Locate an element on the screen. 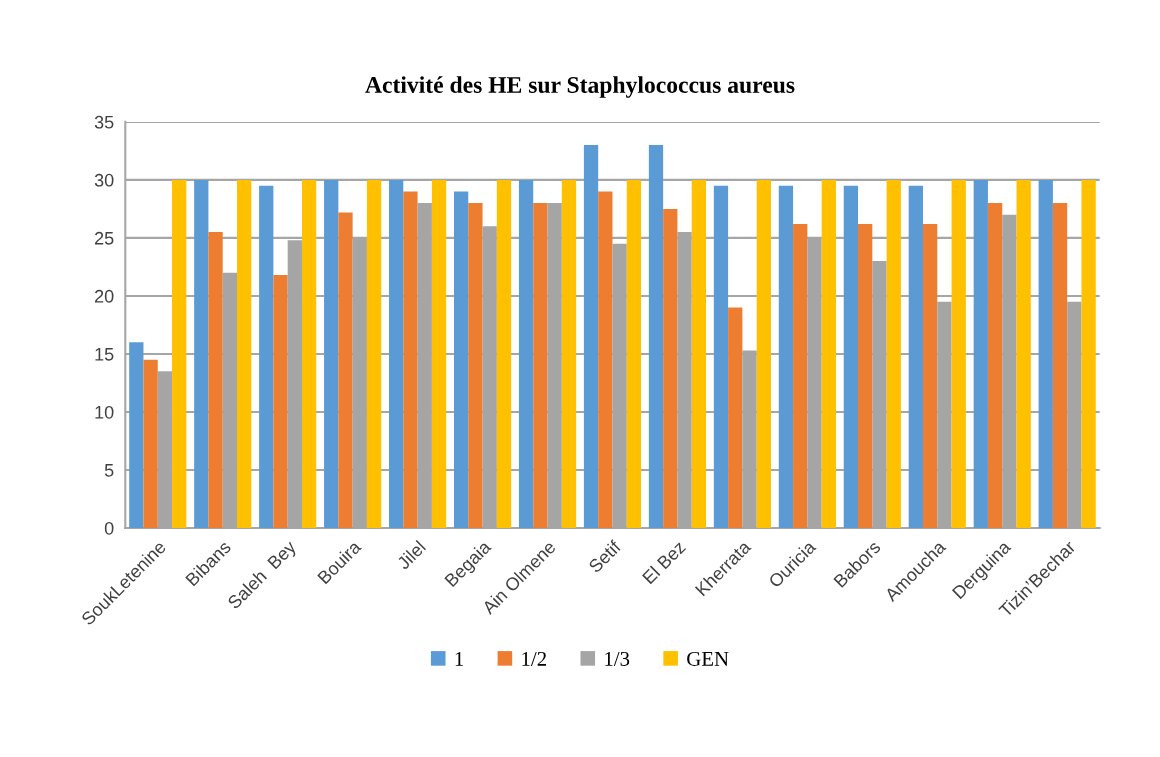 The image size is (1160, 757). y-tick-label: 30 is located at coordinates (104, 180).